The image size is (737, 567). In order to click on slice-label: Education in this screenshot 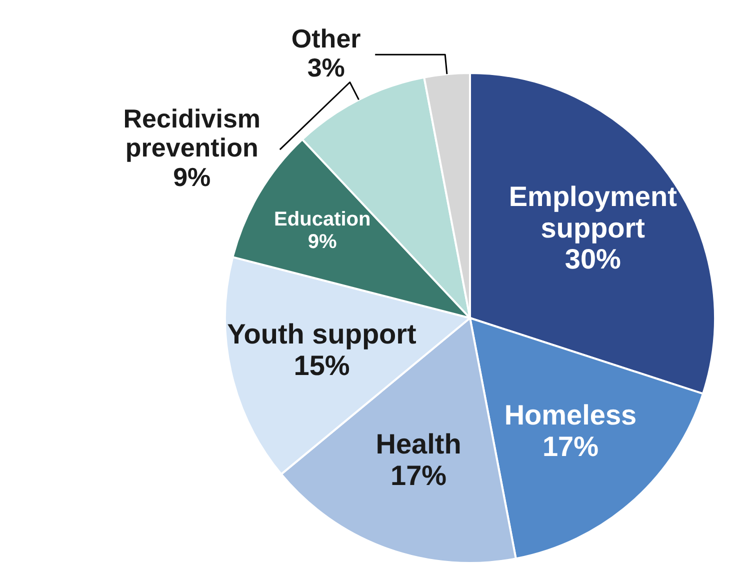, I will do `click(322, 219)`.